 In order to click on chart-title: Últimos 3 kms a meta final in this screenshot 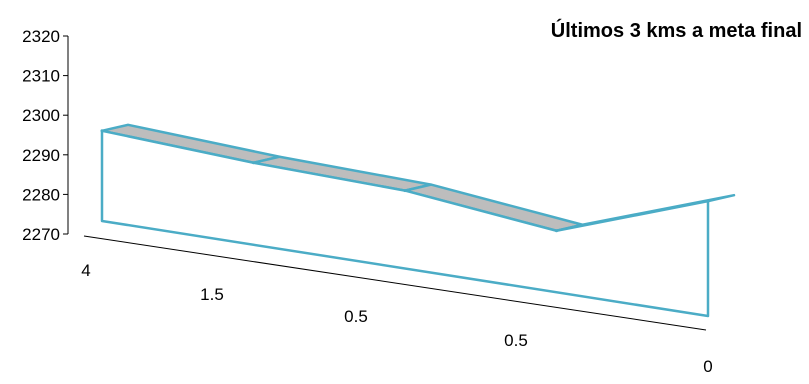, I will do `click(676, 30)`.